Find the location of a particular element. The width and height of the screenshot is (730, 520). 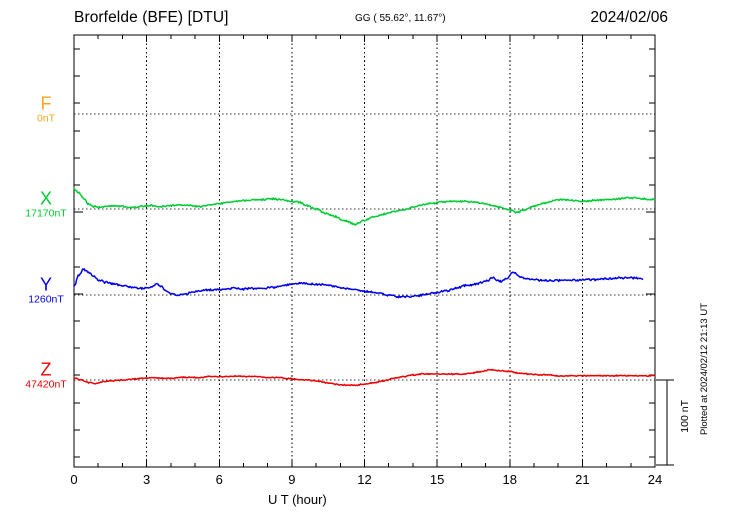

component-symbol: X is located at coordinates (46, 198).